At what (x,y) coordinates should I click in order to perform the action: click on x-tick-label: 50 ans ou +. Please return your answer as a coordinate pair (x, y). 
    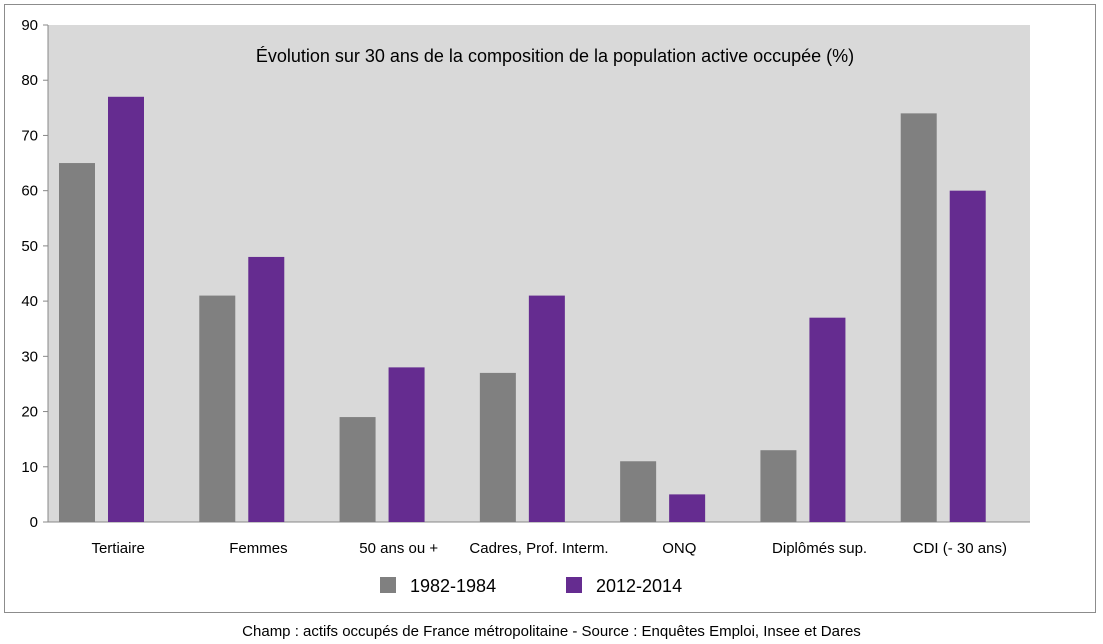
    Looking at the image, I should click on (398, 548).